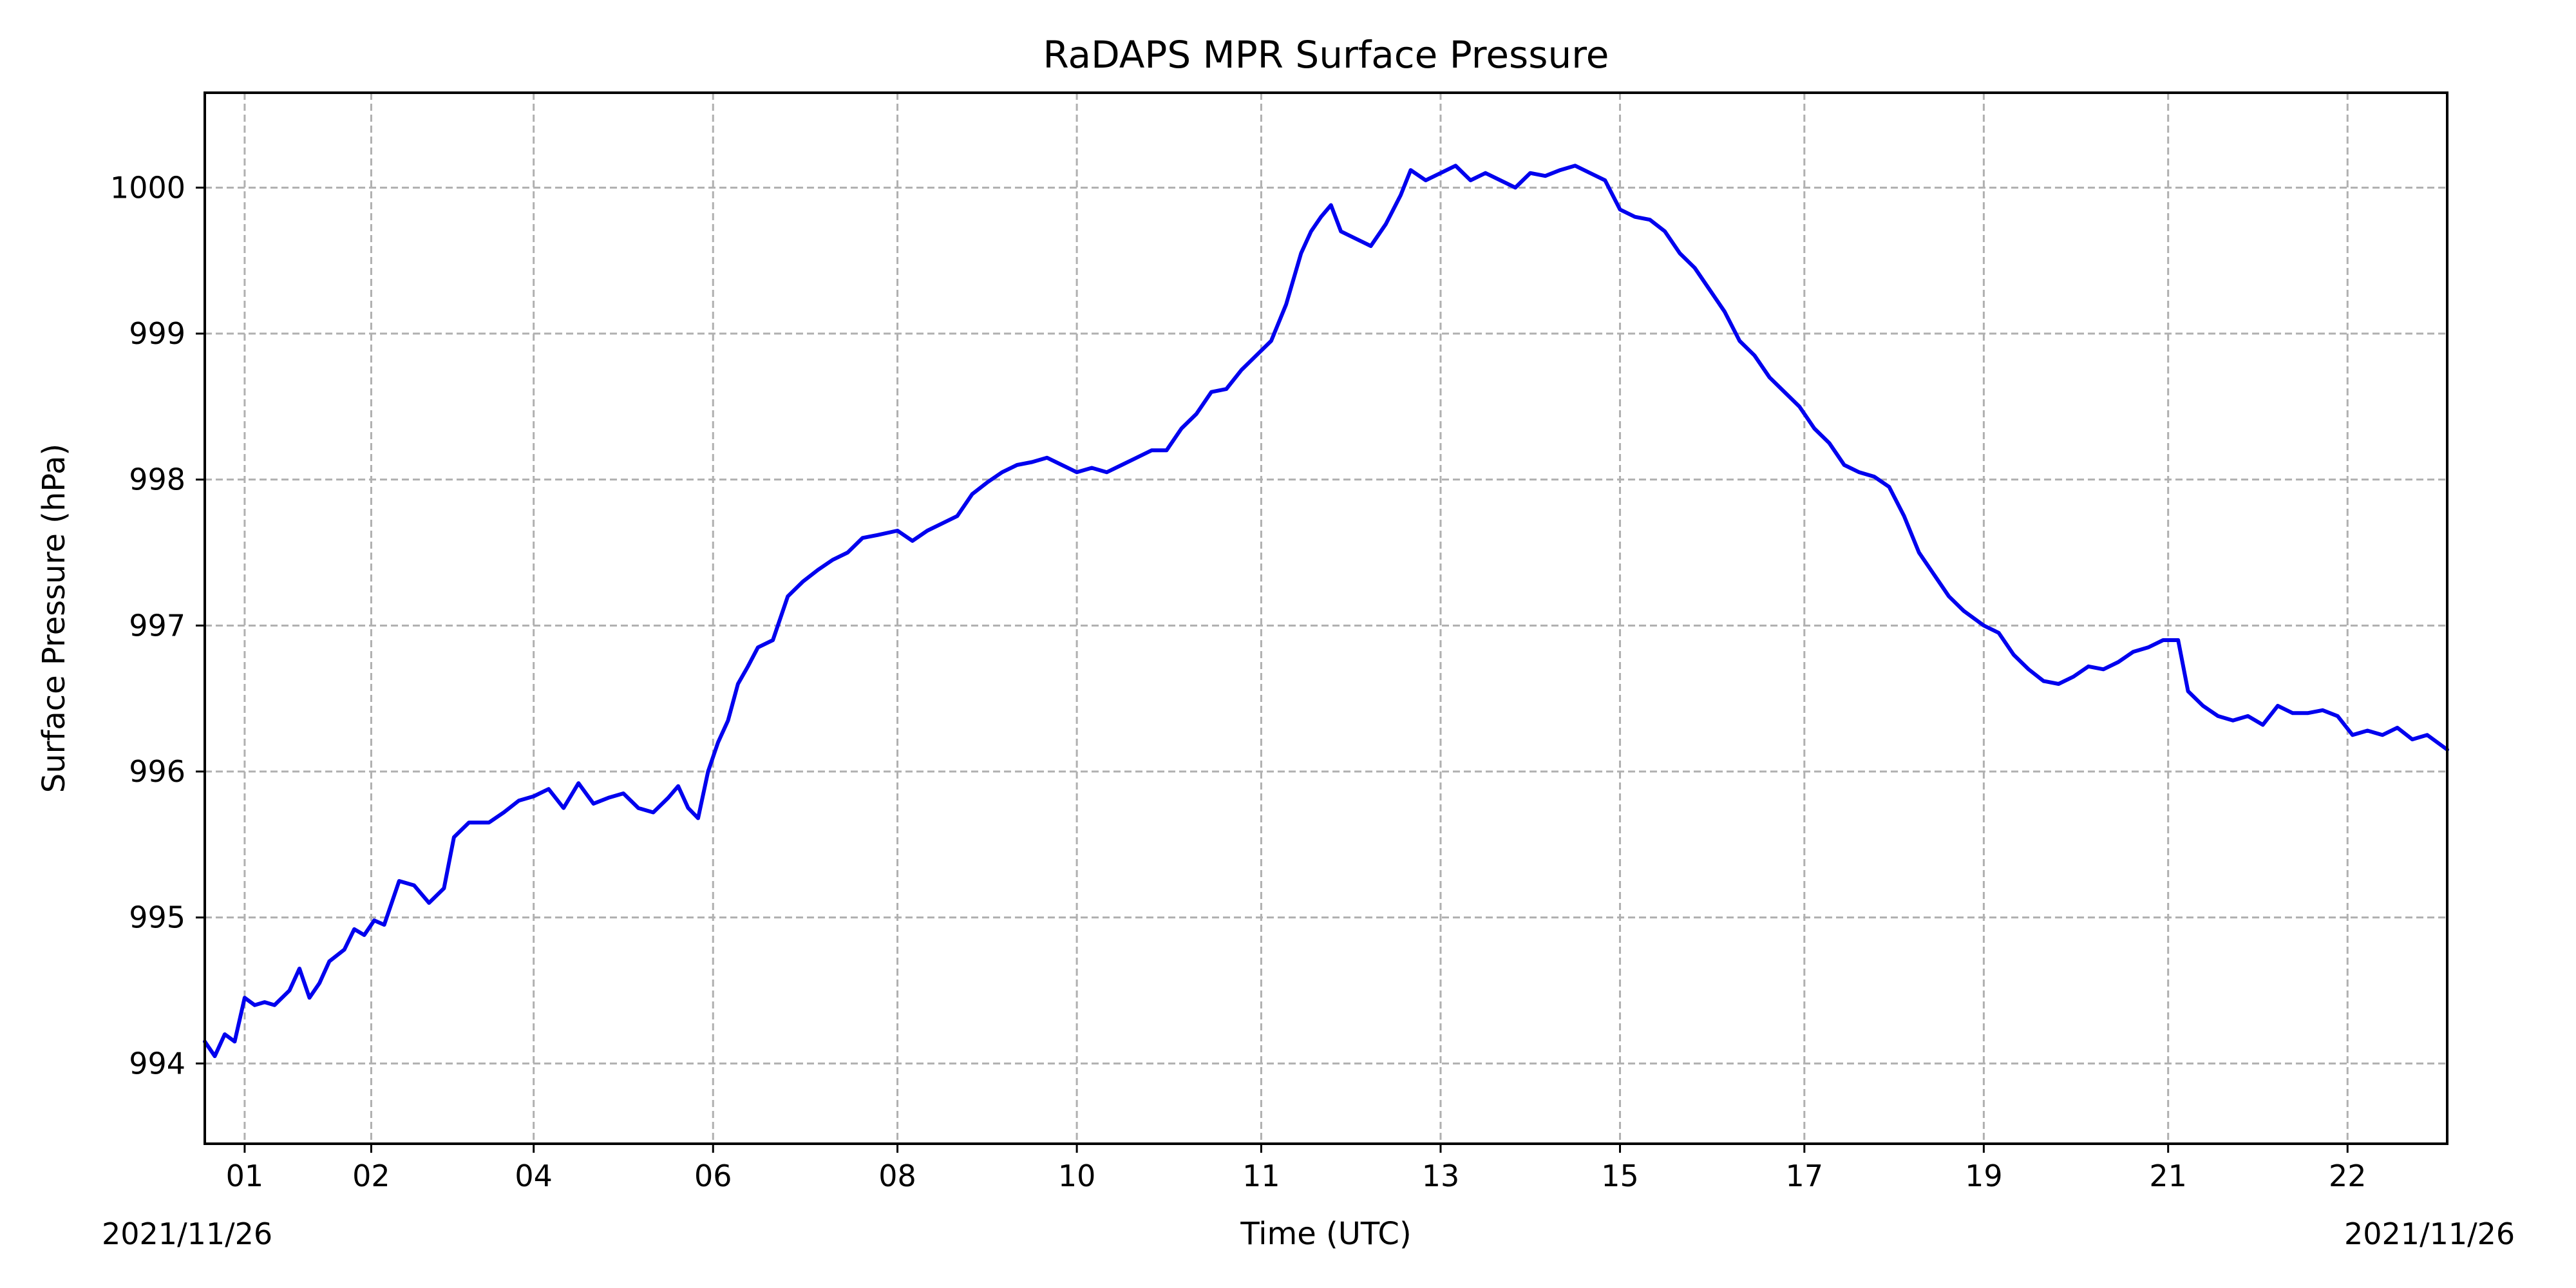  What do you see at coordinates (245, 1176) in the screenshot?
I see `x-tick-label: 01` at bounding box center [245, 1176].